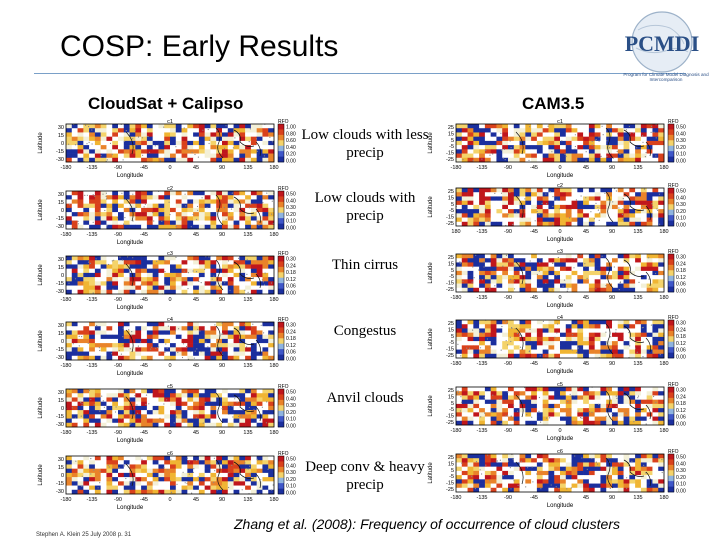 The image size is (720, 540). What do you see at coordinates (170, 254) in the screenshot?
I see `panel-tag: c3` at bounding box center [170, 254].